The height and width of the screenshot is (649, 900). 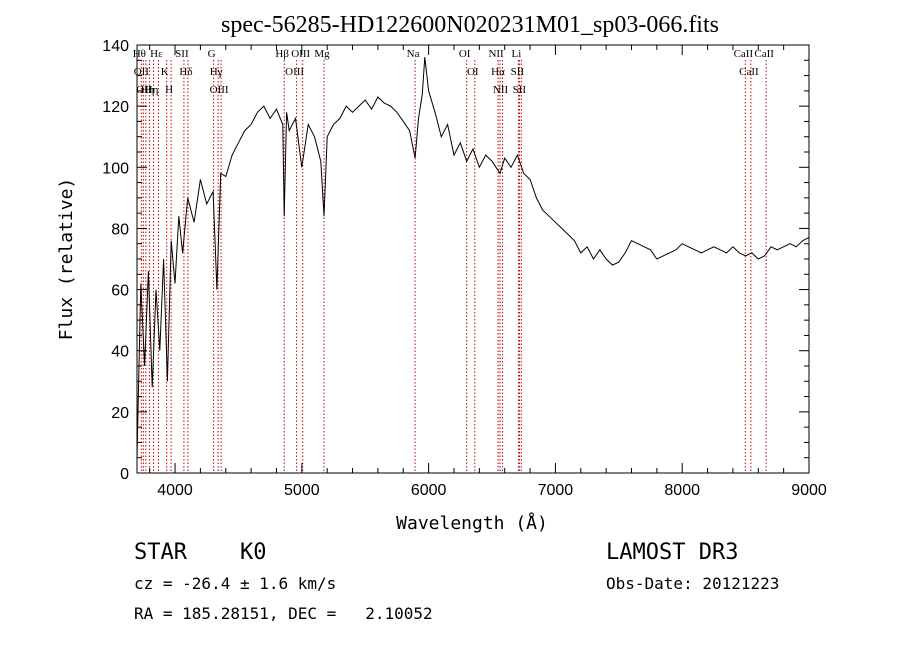 I want to click on line-label-8: SII, so click(x=182, y=54).